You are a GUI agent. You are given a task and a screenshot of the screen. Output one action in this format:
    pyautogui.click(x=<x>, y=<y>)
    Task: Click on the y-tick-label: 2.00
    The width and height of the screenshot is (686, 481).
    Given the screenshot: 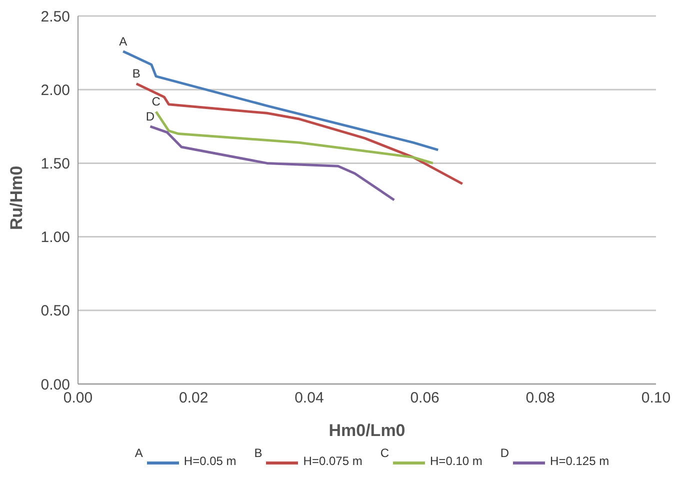 What is the action you would take?
    pyautogui.click(x=55, y=90)
    